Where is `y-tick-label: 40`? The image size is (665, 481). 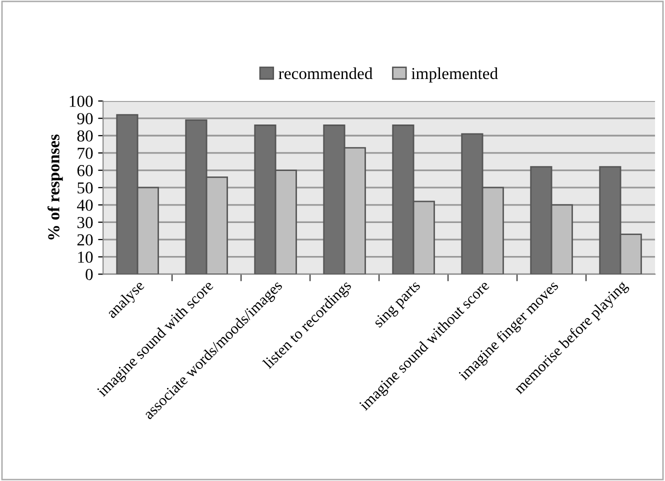
y-tick-label: 40 is located at coordinates (85, 205).